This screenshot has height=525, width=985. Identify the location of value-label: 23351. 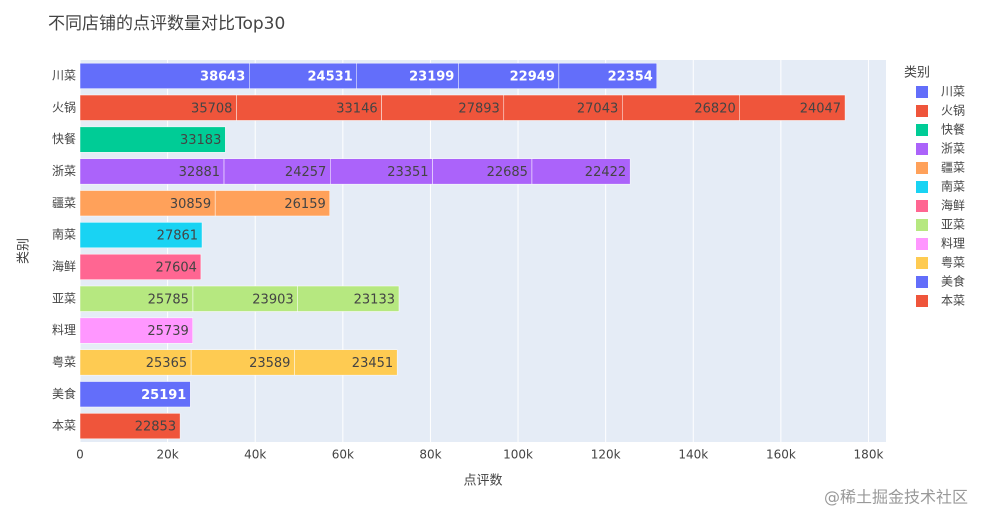
(407, 172).